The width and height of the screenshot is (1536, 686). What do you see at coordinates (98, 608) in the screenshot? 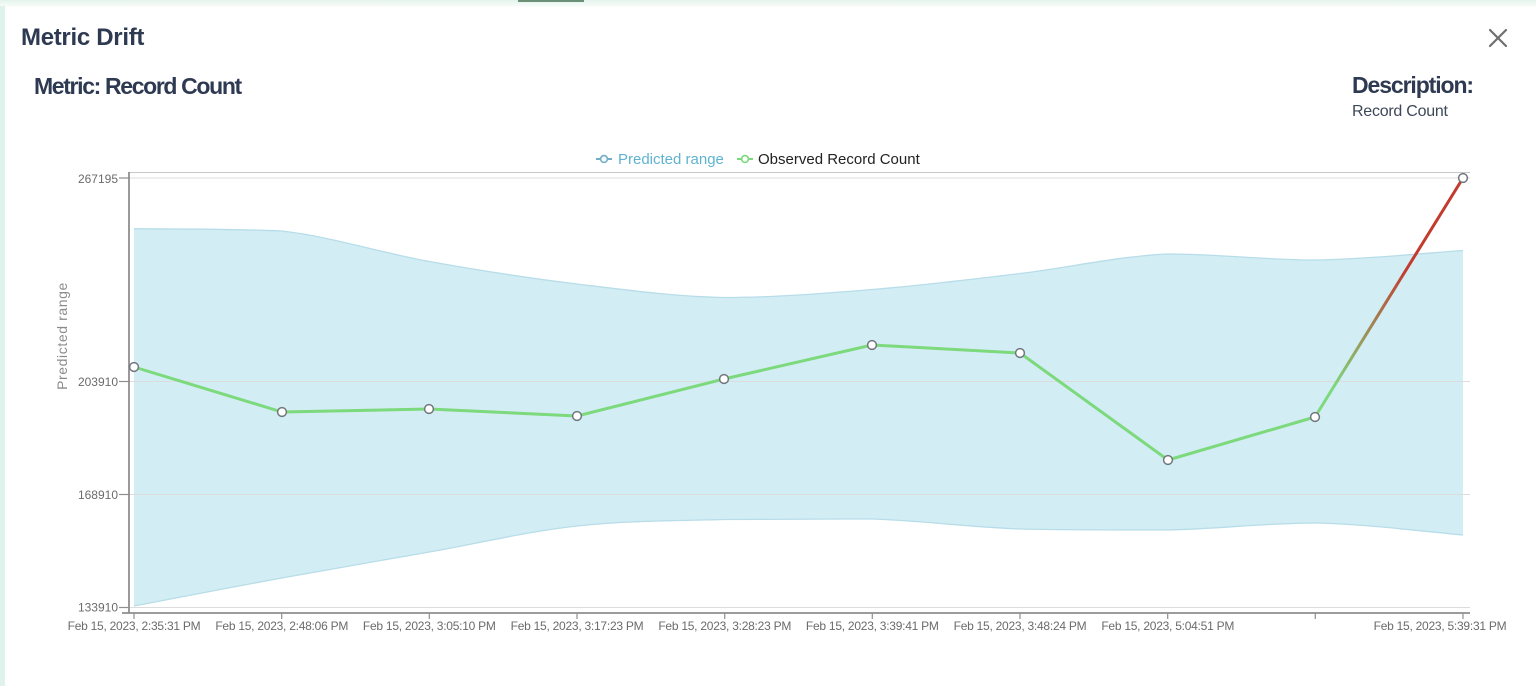
I see `svg-text: 133910` at bounding box center [98, 608].